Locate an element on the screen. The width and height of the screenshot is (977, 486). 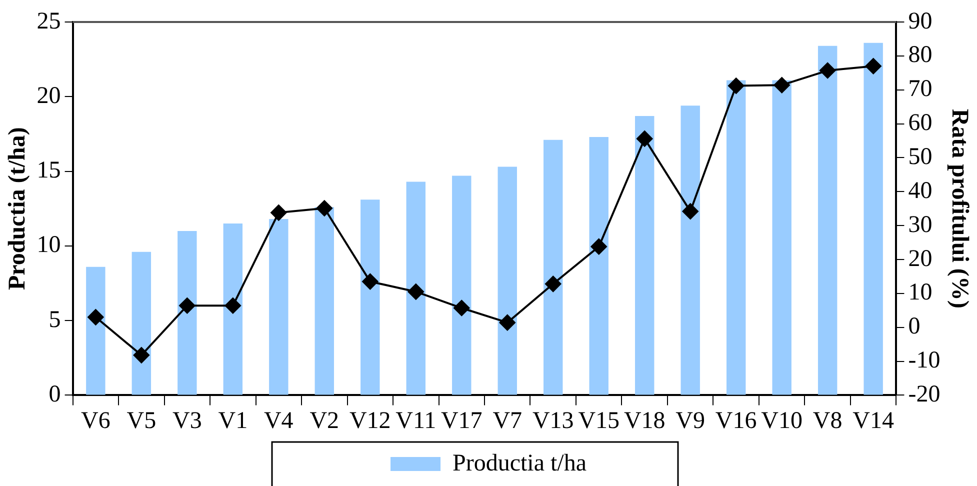
y2-tick-label: 10 is located at coordinates (920, 293).